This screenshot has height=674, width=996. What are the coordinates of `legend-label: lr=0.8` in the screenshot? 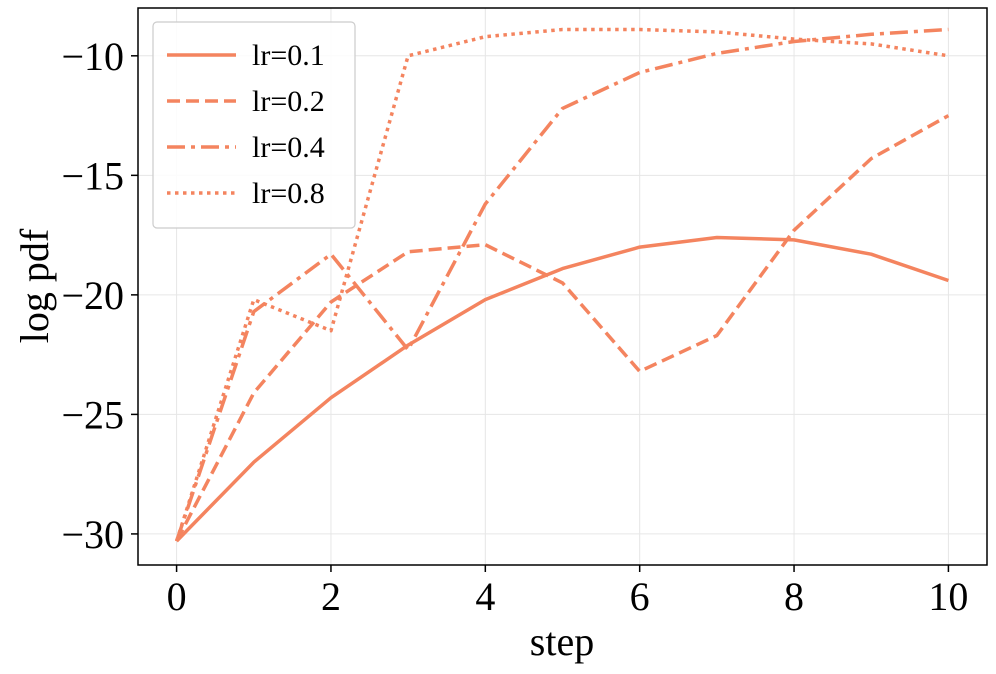 It's located at (288, 193).